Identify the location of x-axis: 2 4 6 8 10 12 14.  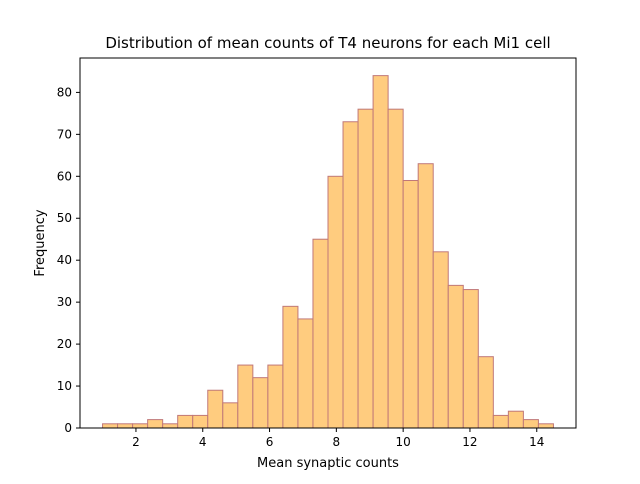
(338, 438).